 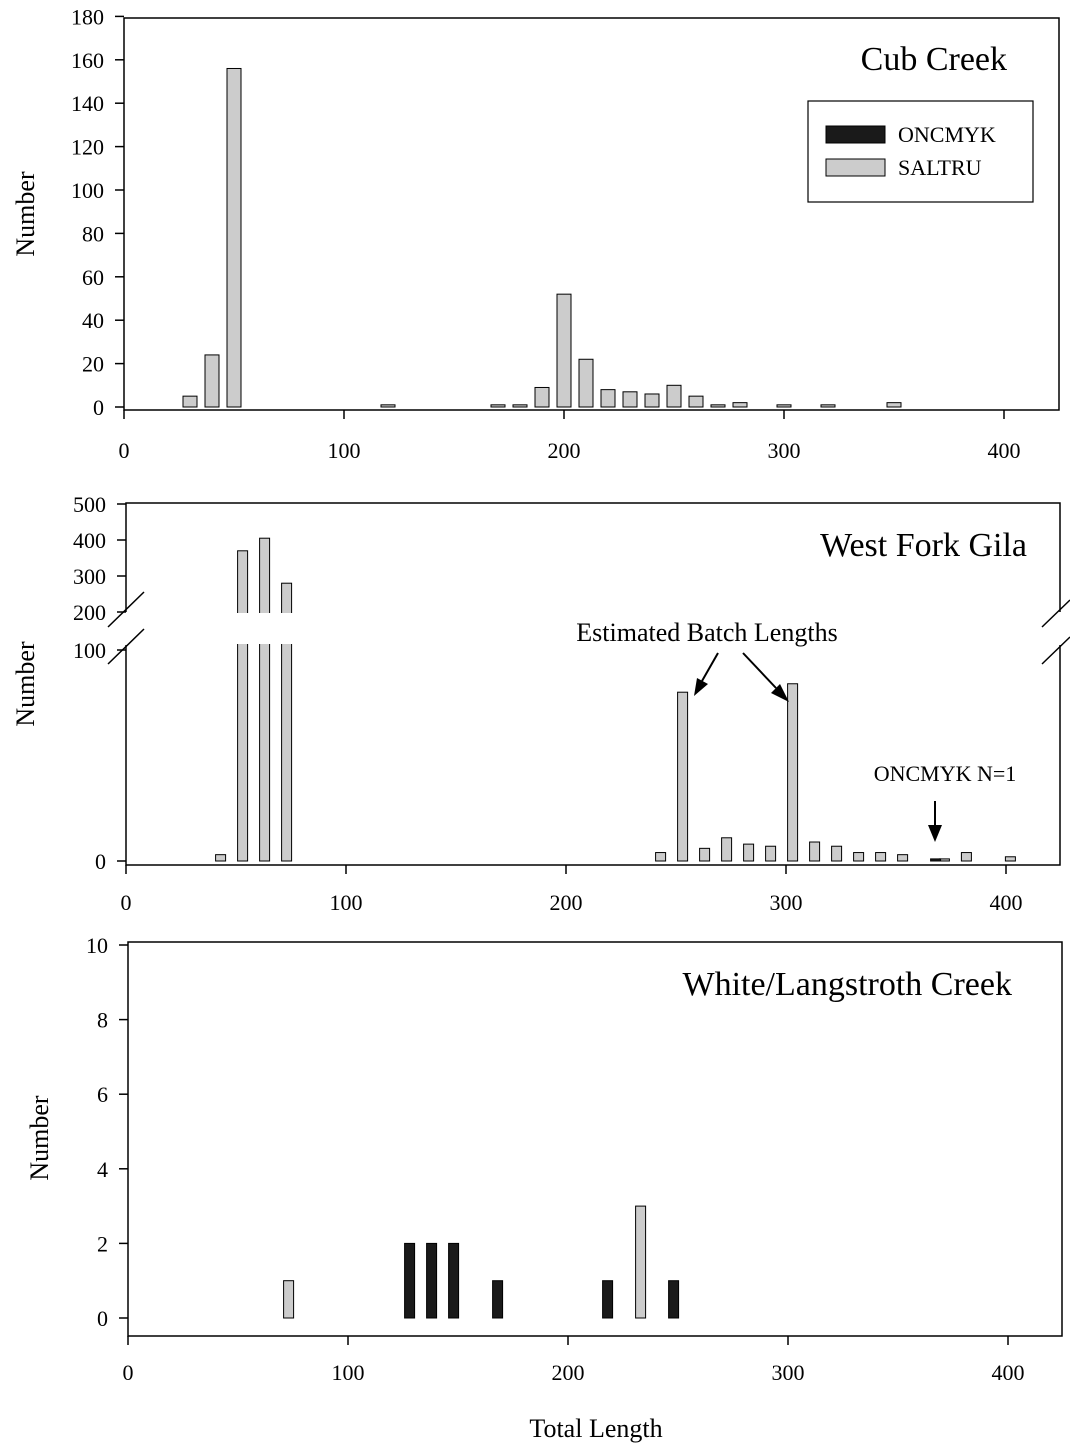 What do you see at coordinates (87, 16) in the screenshot?
I see `y-tick-label: 180` at bounding box center [87, 16].